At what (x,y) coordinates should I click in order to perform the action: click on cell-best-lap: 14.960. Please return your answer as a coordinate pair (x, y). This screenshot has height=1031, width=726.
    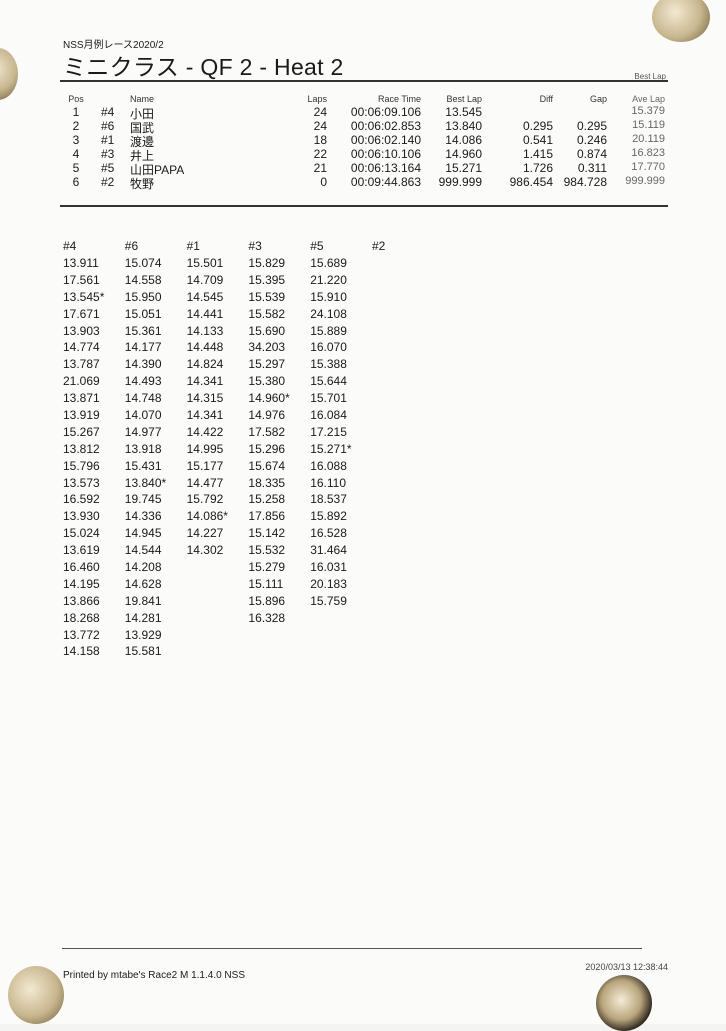
    Looking at the image, I should click on (463, 154).